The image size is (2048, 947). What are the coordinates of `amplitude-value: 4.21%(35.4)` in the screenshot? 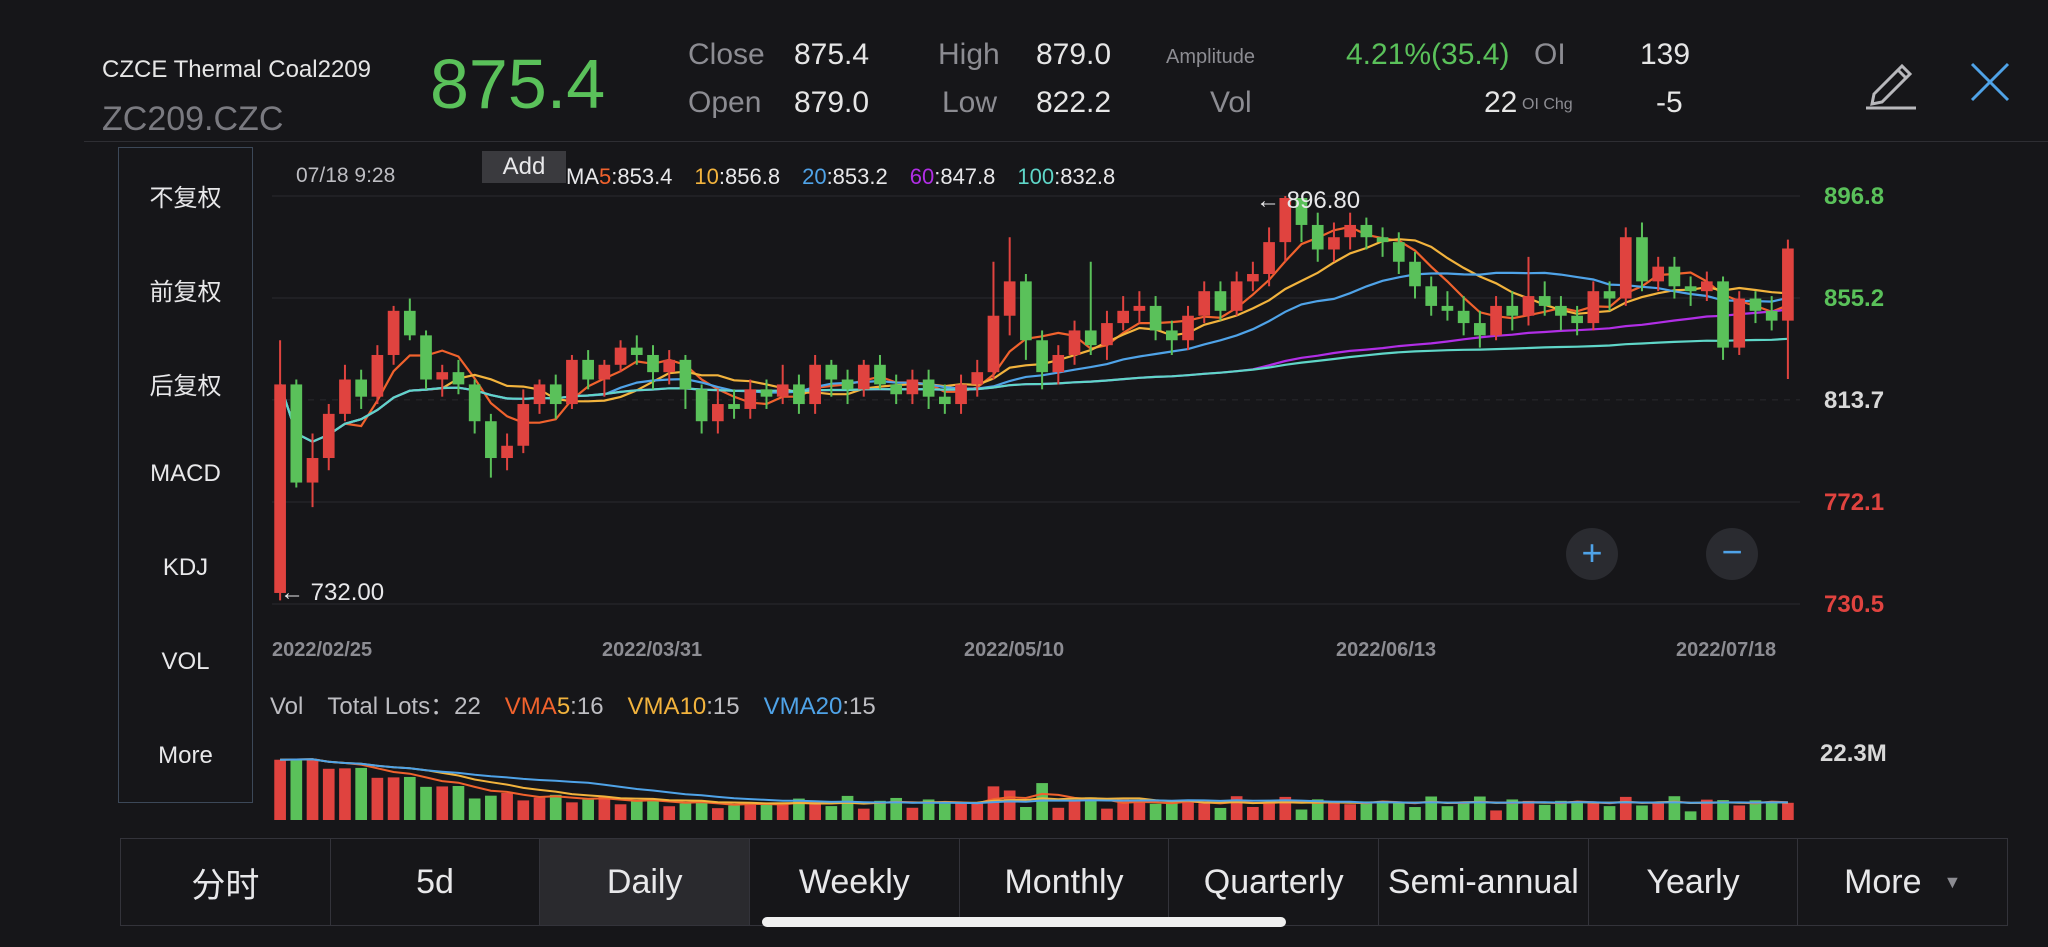 It's located at (1428, 54).